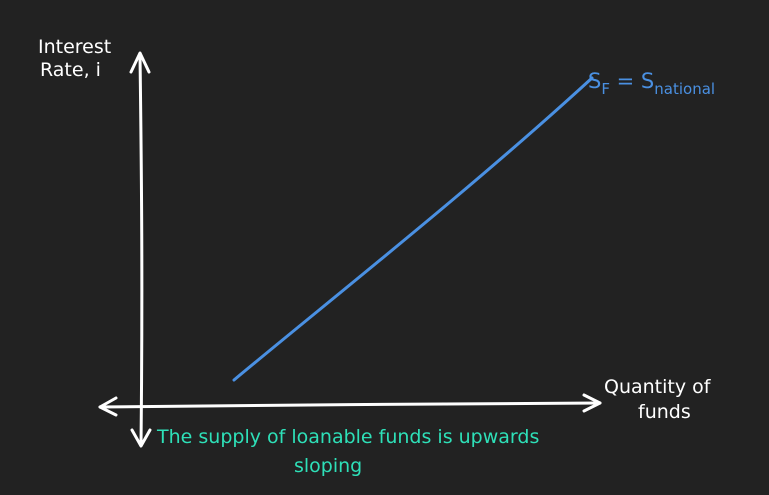 This screenshot has height=495, width=769. I want to click on x-axis-arrow-right, so click(592, 403).